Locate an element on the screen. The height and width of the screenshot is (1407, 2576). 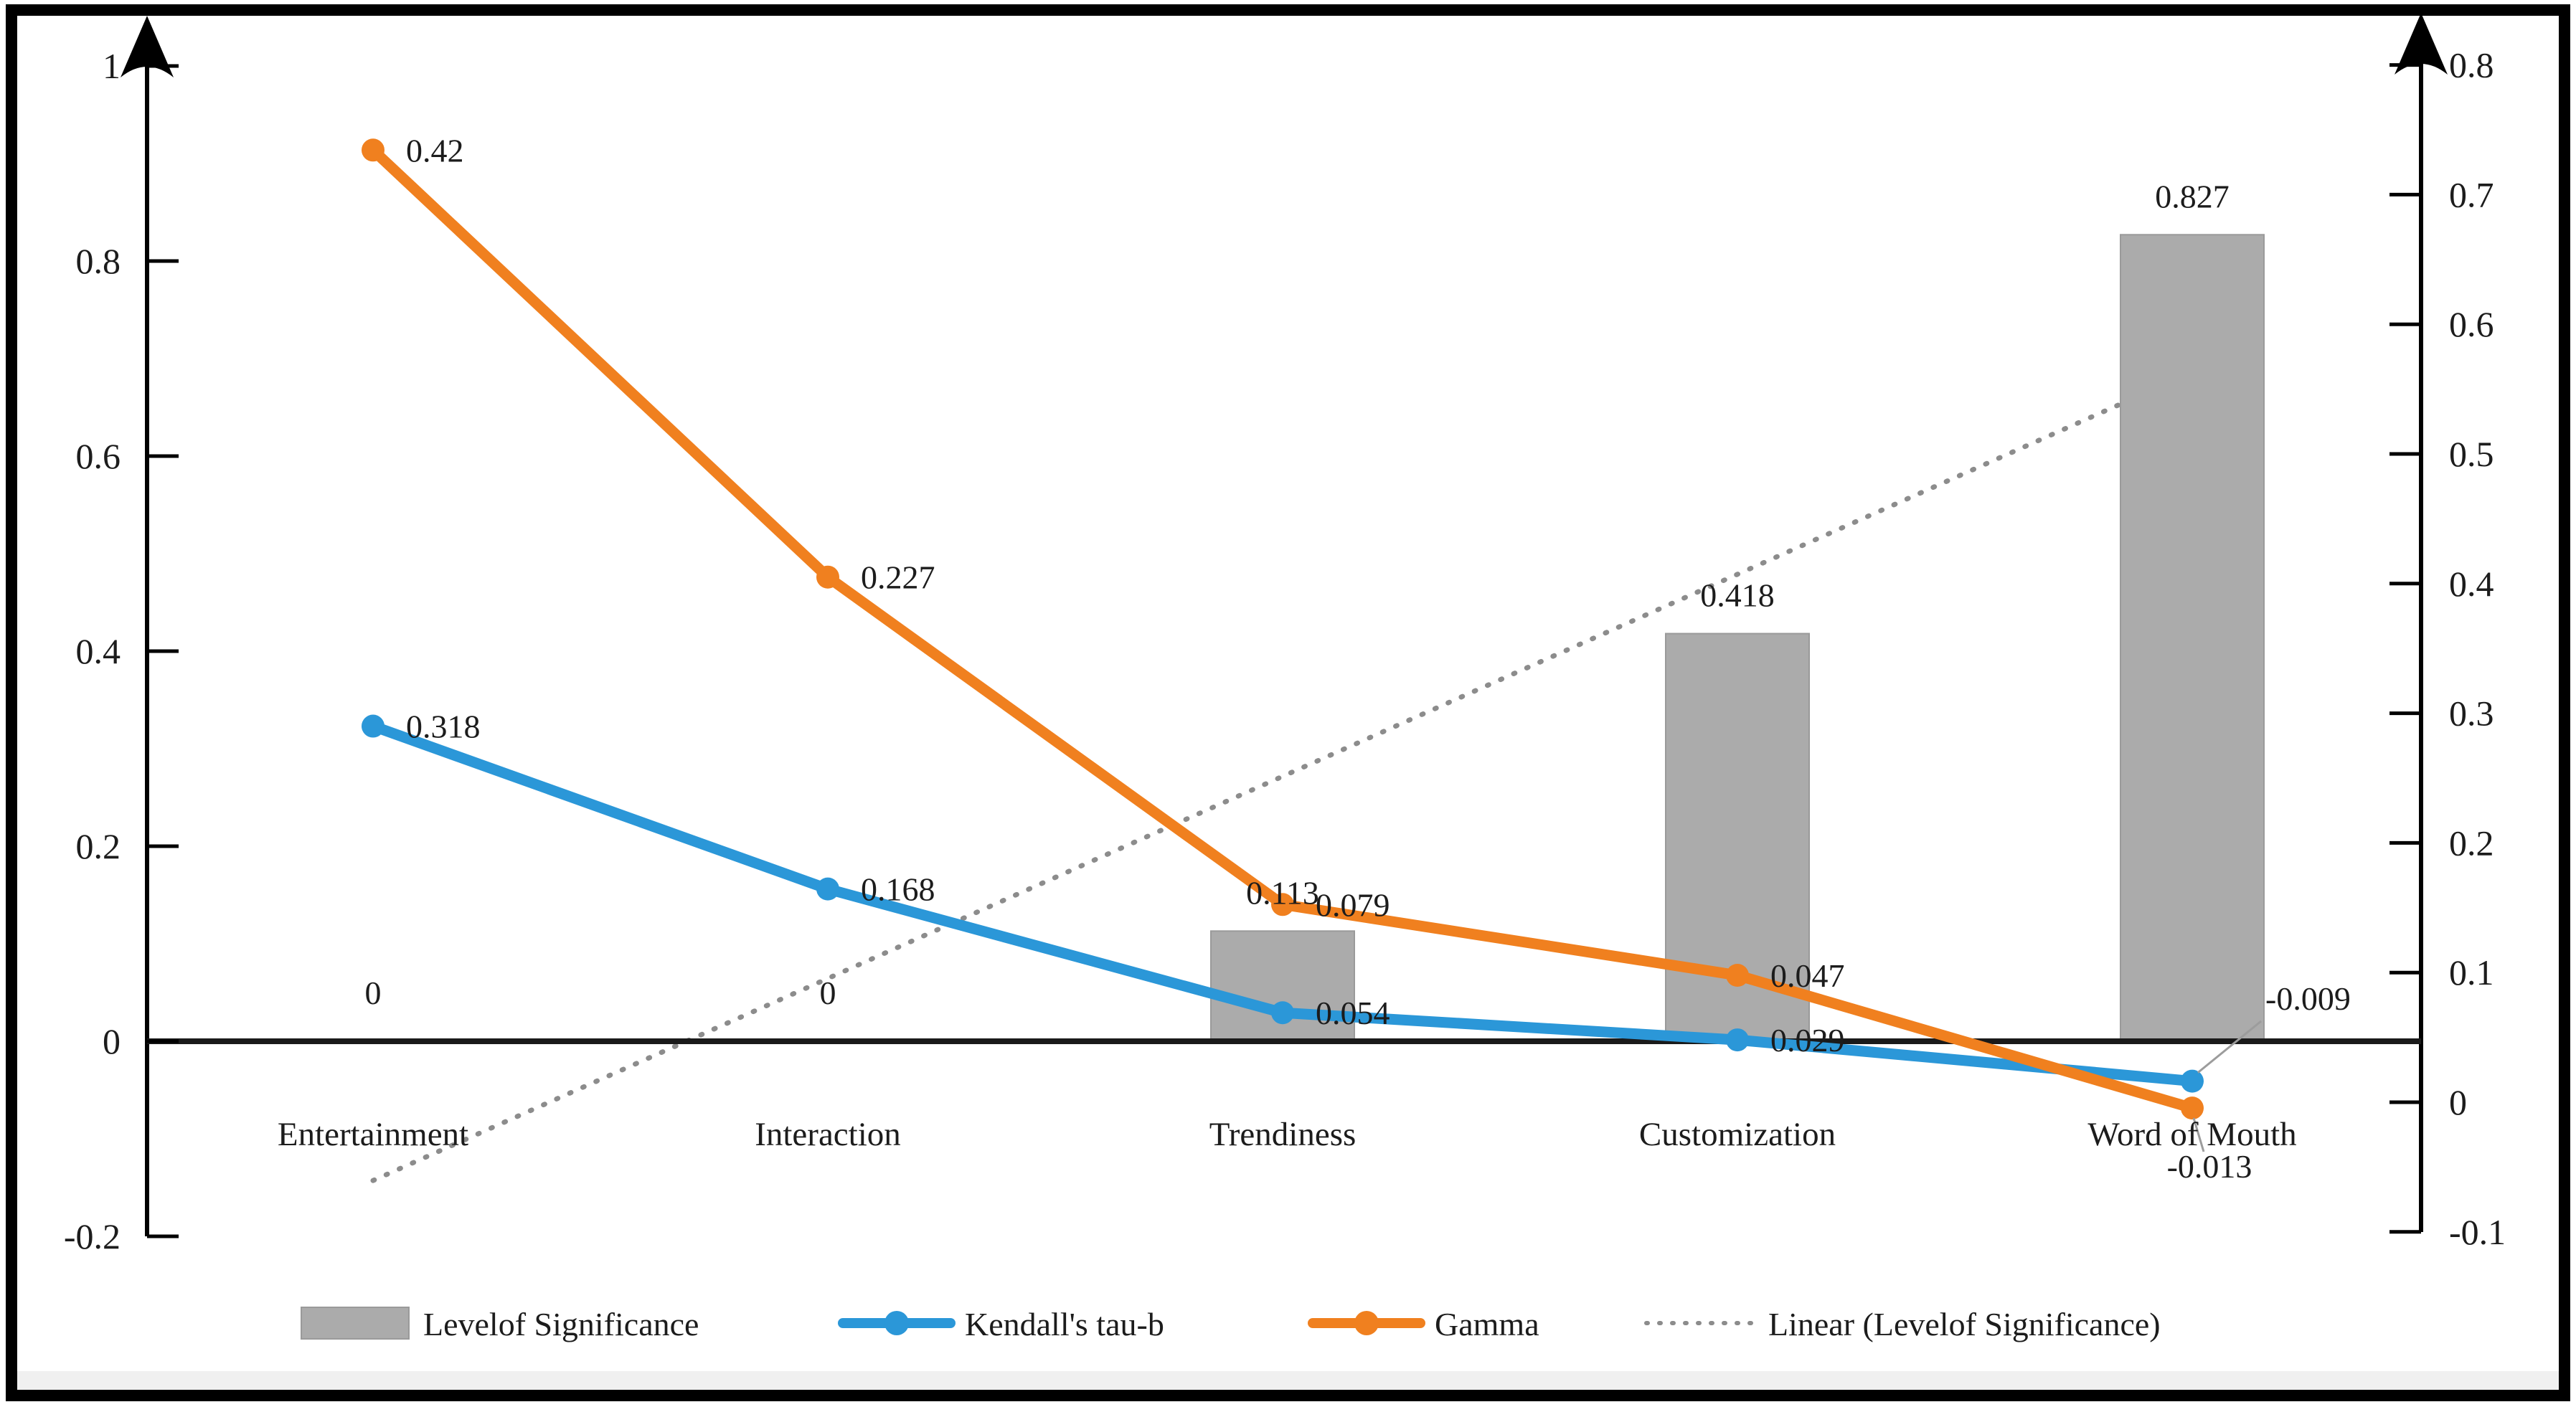
bar-value-label: 0.113 is located at coordinates (1282, 892).